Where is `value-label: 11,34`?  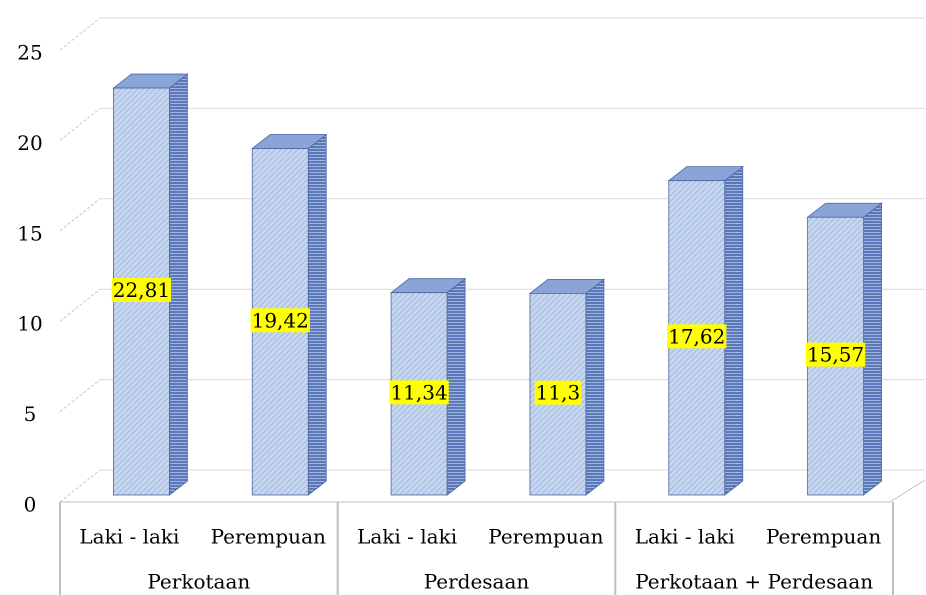 value-label: 11,34 is located at coordinates (418, 392).